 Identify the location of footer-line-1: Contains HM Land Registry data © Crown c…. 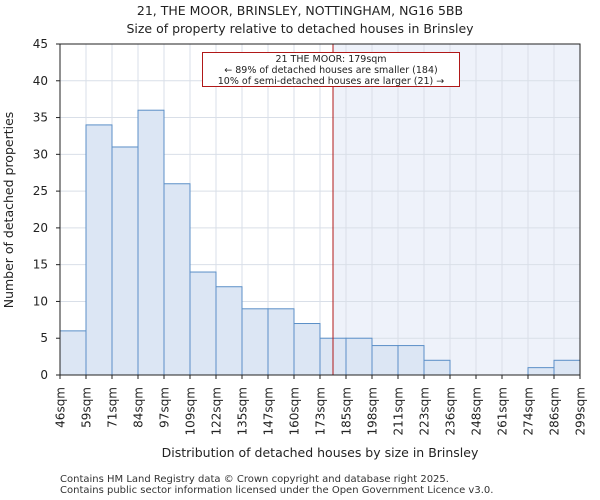
(254, 479).